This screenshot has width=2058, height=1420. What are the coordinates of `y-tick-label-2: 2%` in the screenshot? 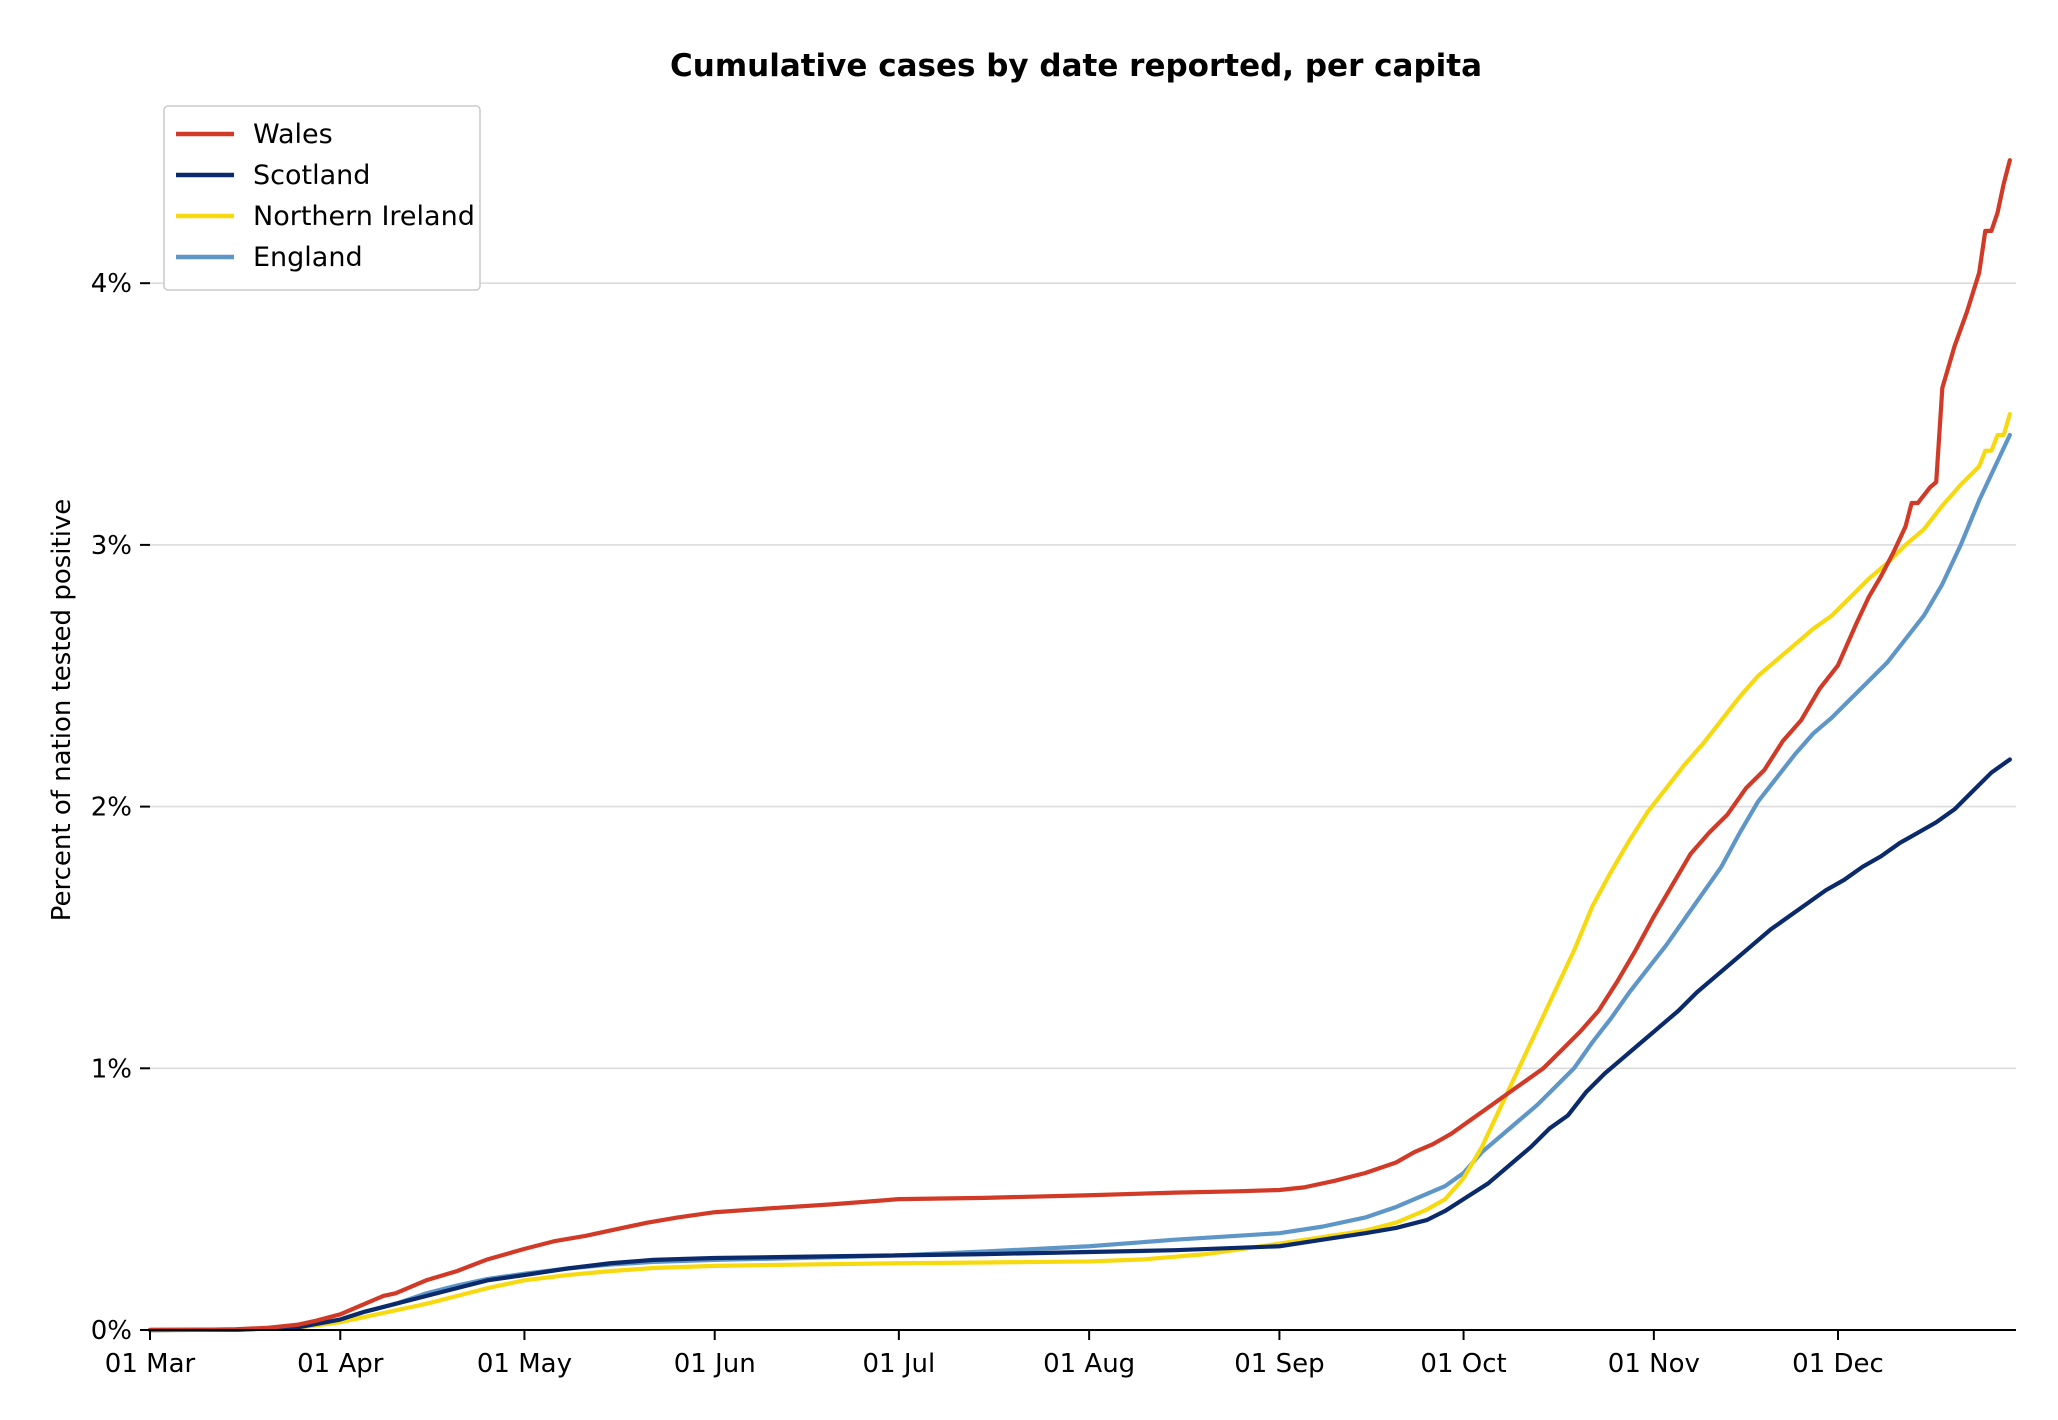 It's located at (111, 808).